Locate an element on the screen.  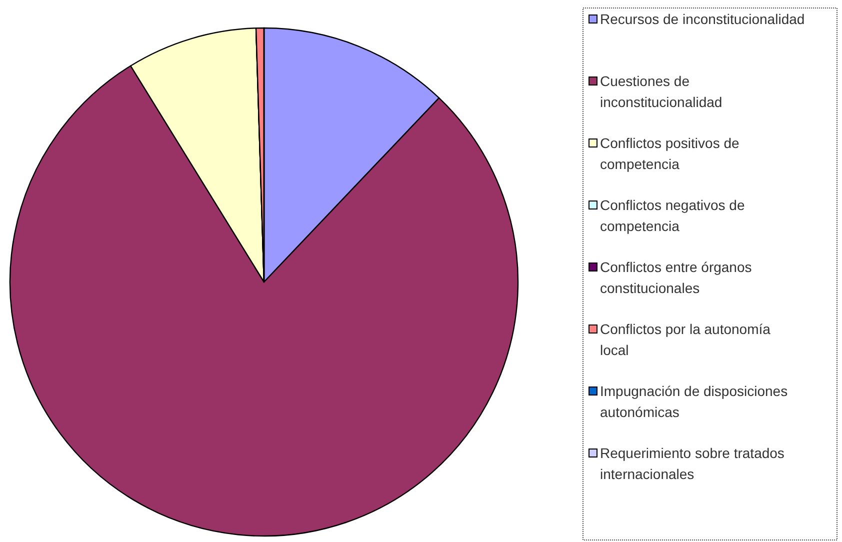
legend-label: Conflictos por la autonomía local is located at coordinates (685, 339).